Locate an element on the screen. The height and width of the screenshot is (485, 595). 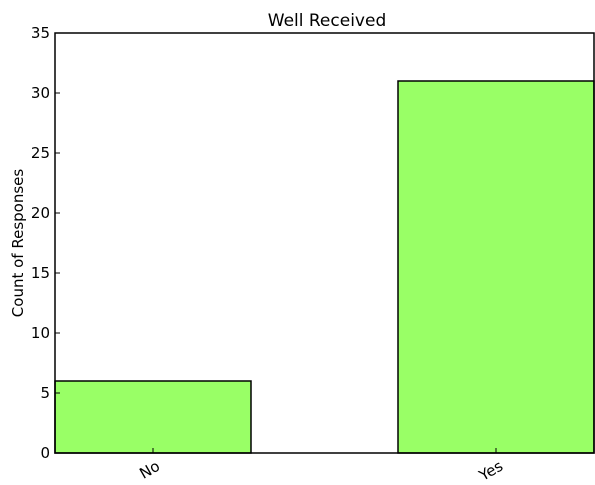
y-tick-label: 25 is located at coordinates (40, 153).